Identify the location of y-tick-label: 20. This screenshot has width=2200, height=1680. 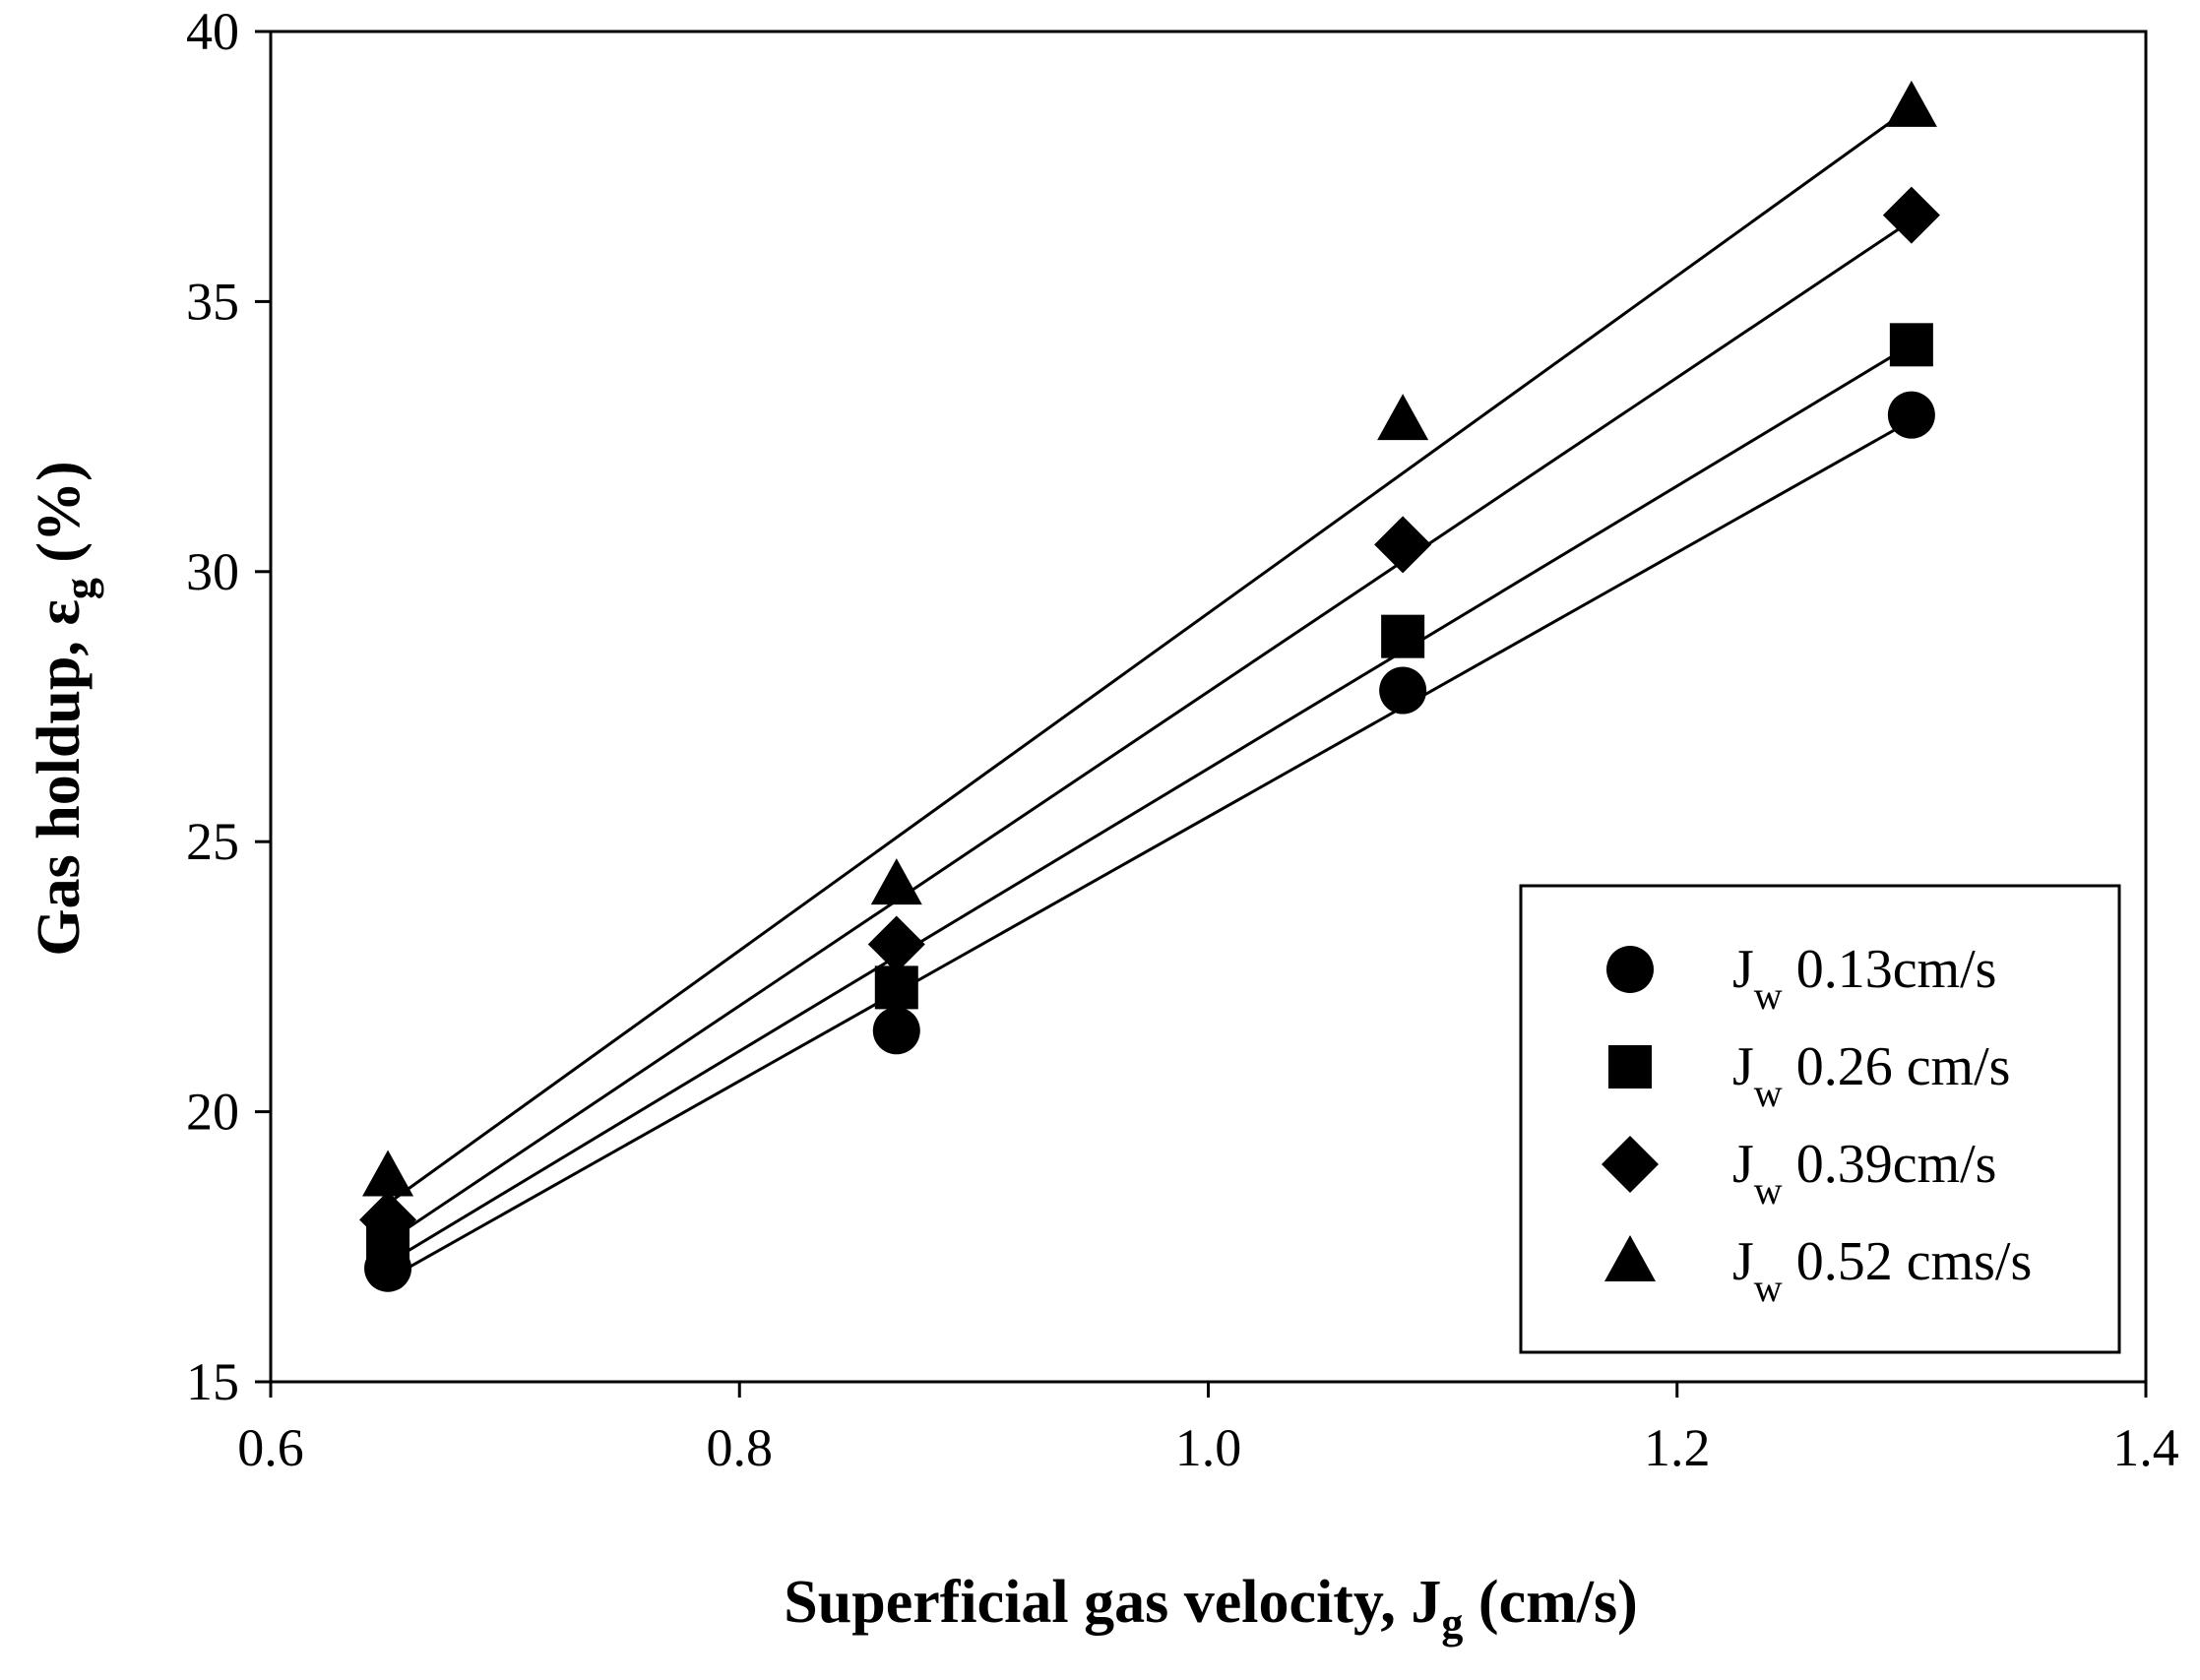
(212, 1112).